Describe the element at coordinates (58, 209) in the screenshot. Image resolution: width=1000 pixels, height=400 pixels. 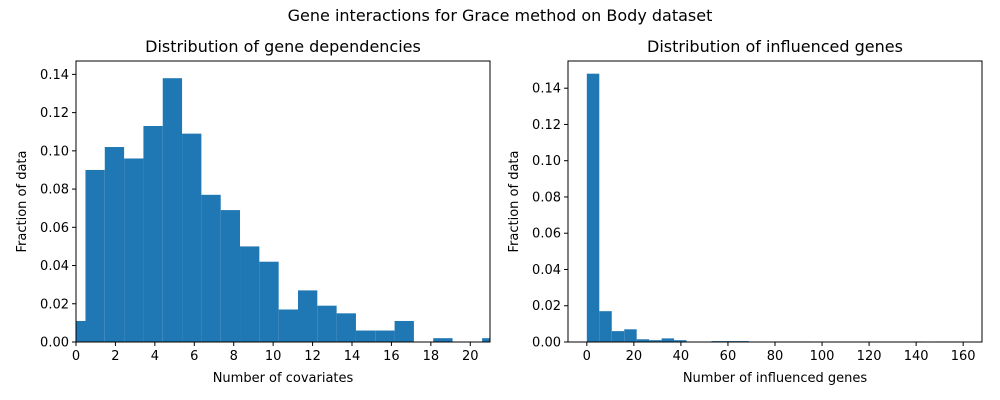
I see `y-ticks-left: 0.00 0.02 0.04 0.06 0.08 0.10 0.12 0.14` at that location.